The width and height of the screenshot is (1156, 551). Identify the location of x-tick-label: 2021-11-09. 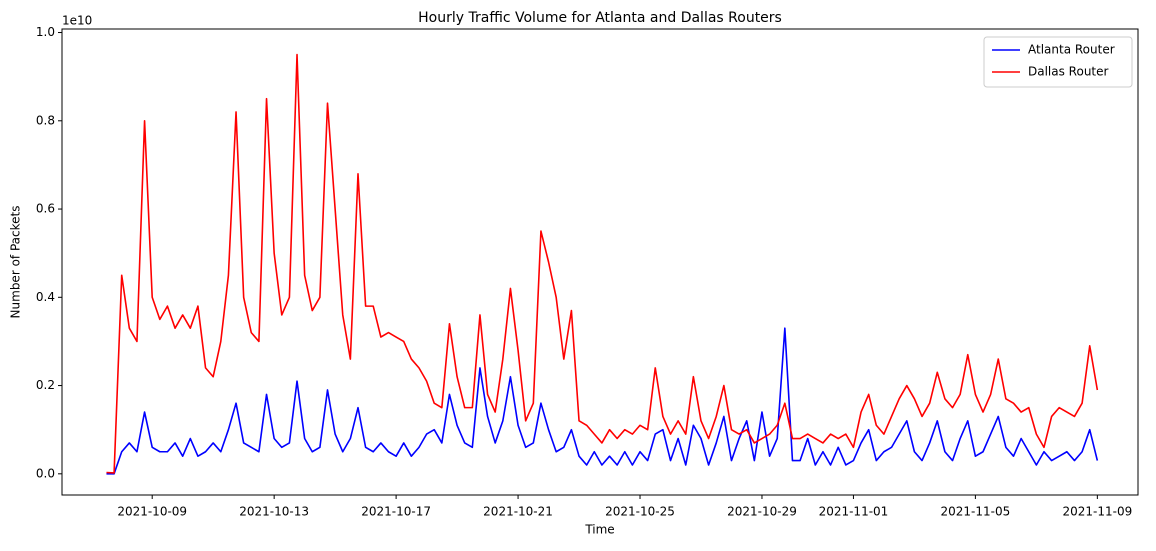
(1097, 512).